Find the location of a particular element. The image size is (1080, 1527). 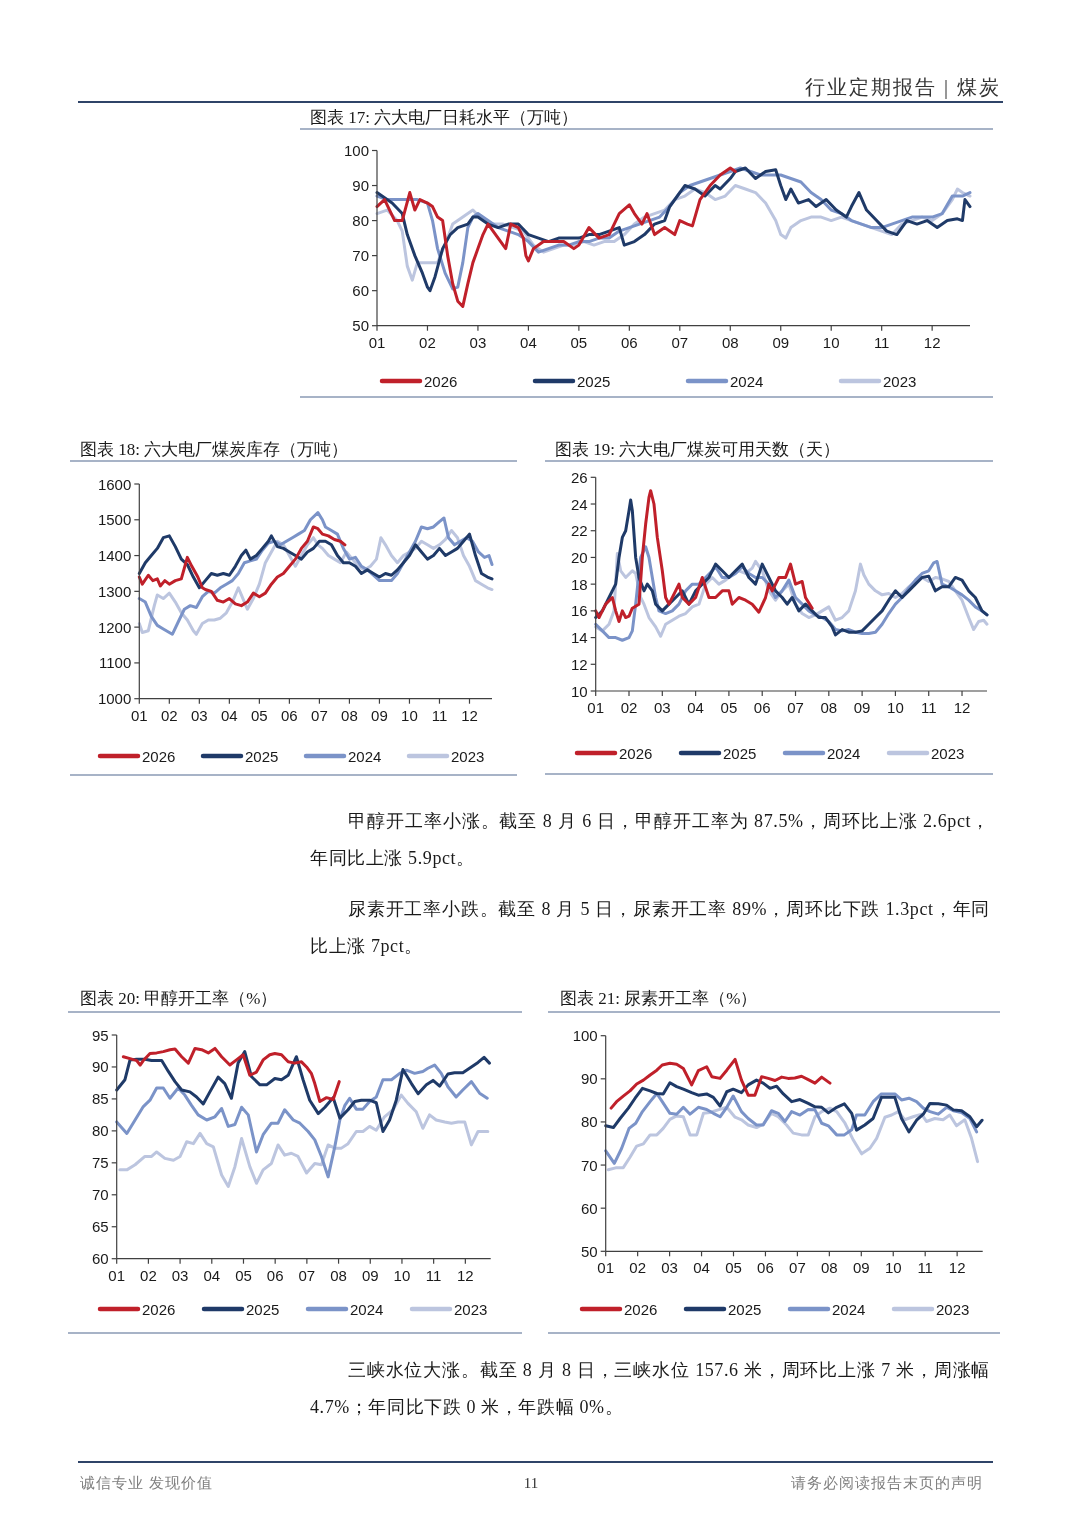

y-tick-label: 22 is located at coordinates (579, 531).